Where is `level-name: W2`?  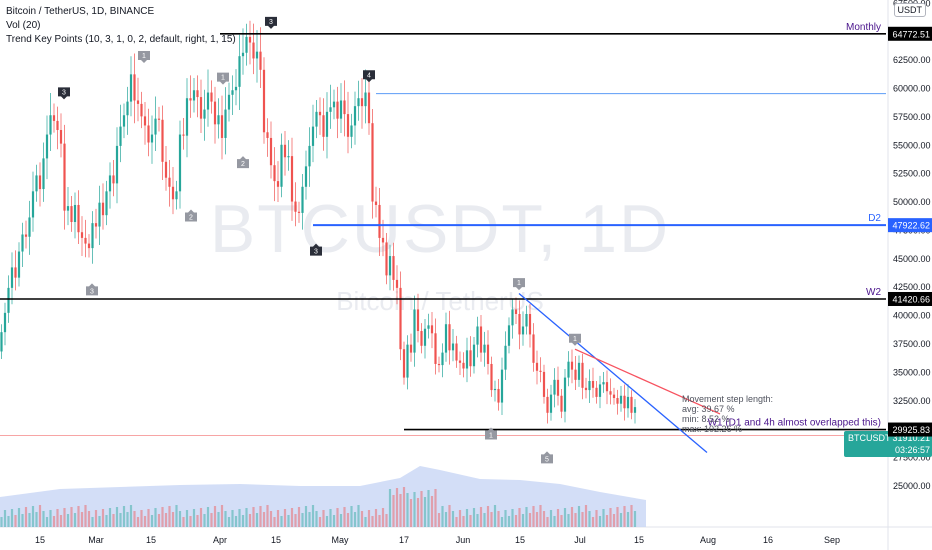
level-name: W2 is located at coordinates (873, 292).